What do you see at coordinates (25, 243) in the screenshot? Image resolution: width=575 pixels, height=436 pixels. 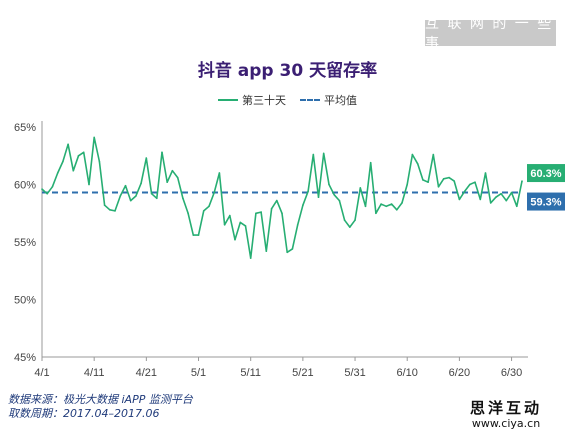 I see `y-tick-label: 55%` at bounding box center [25, 243].